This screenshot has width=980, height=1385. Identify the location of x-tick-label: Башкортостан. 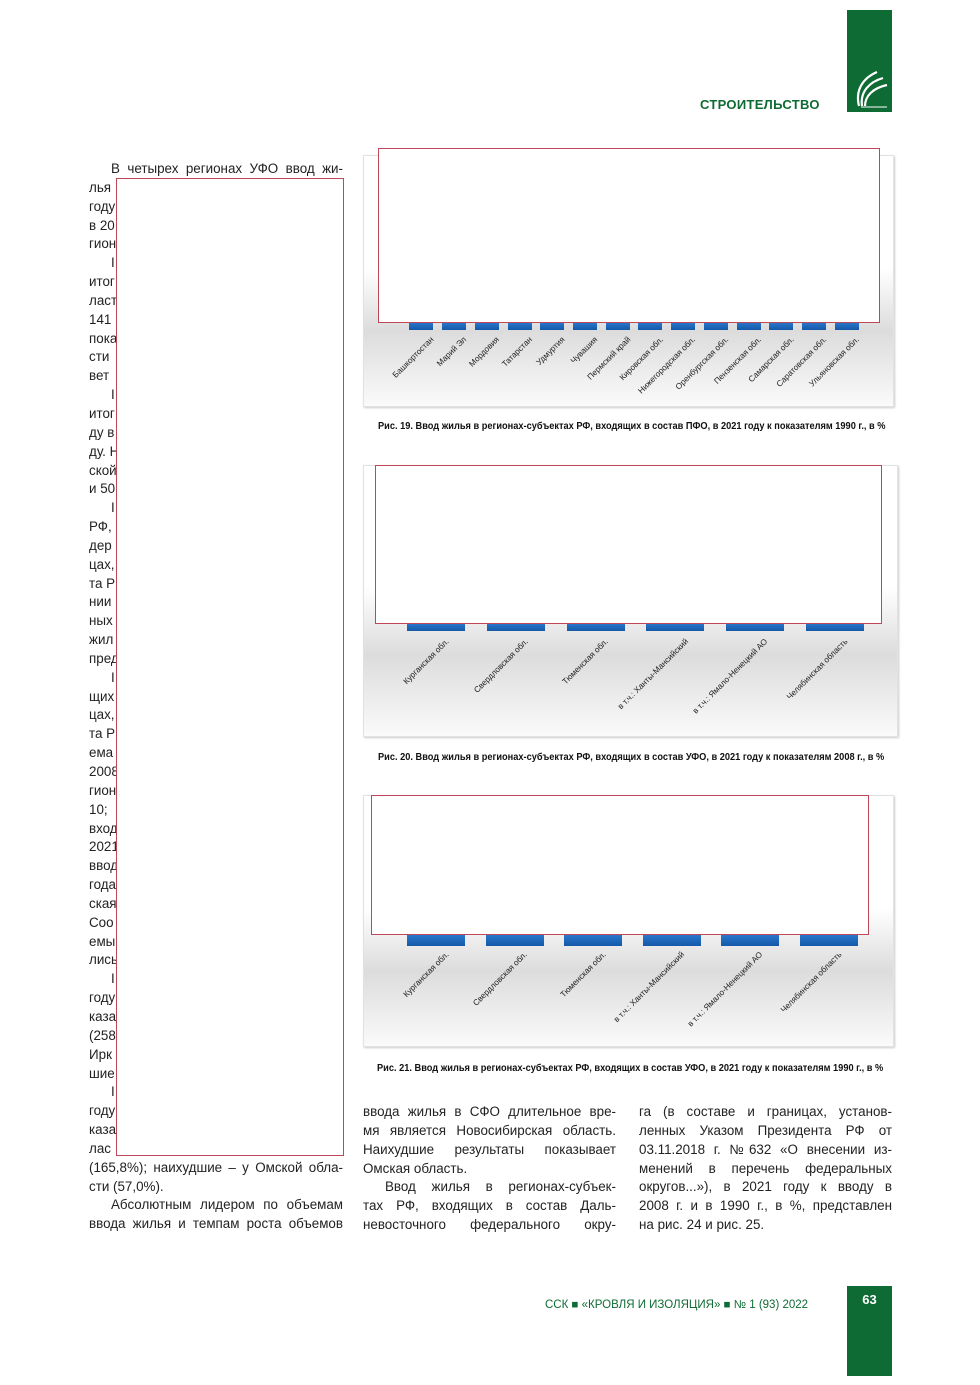
(413, 357).